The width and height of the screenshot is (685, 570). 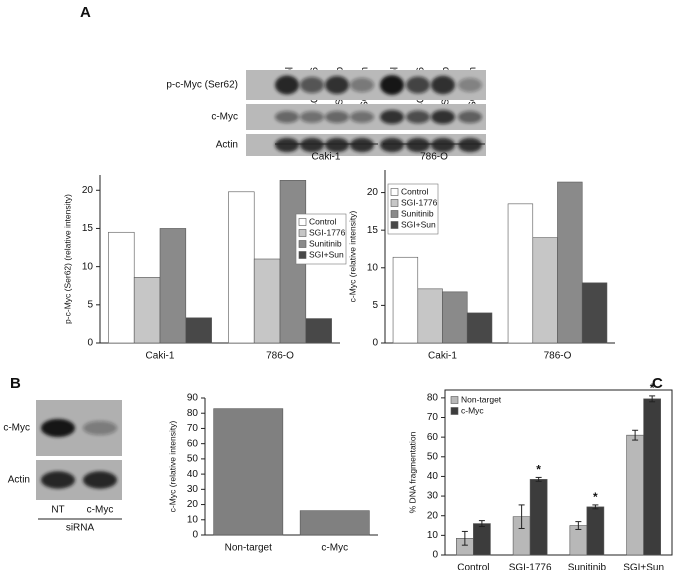 What do you see at coordinates (202, 85) in the screenshot?
I see `row-label: p-c-Myc (Ser62)` at bounding box center [202, 85].